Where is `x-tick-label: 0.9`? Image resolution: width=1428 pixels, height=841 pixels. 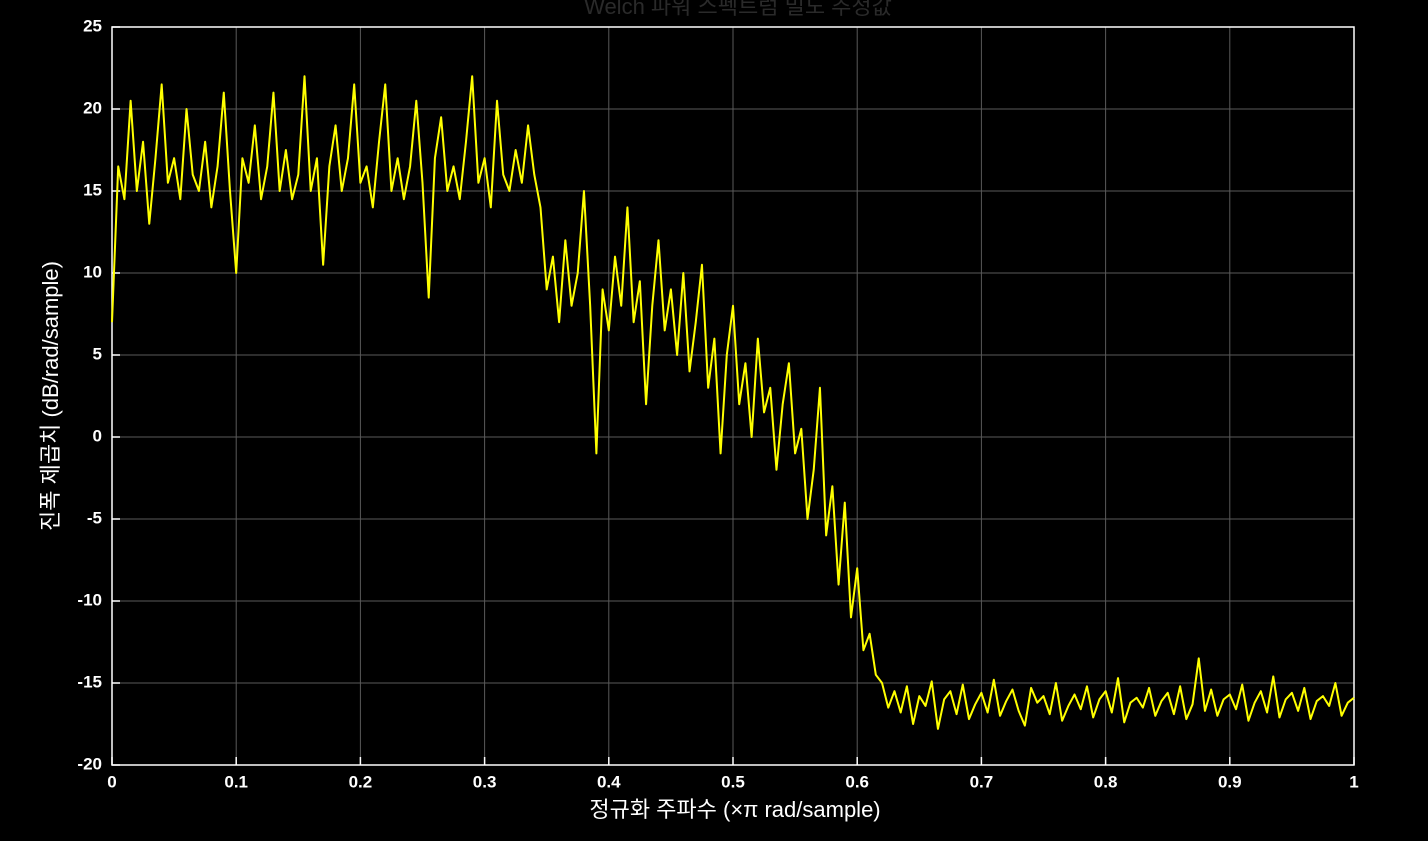 x-tick-label: 0.9 is located at coordinates (1230, 781).